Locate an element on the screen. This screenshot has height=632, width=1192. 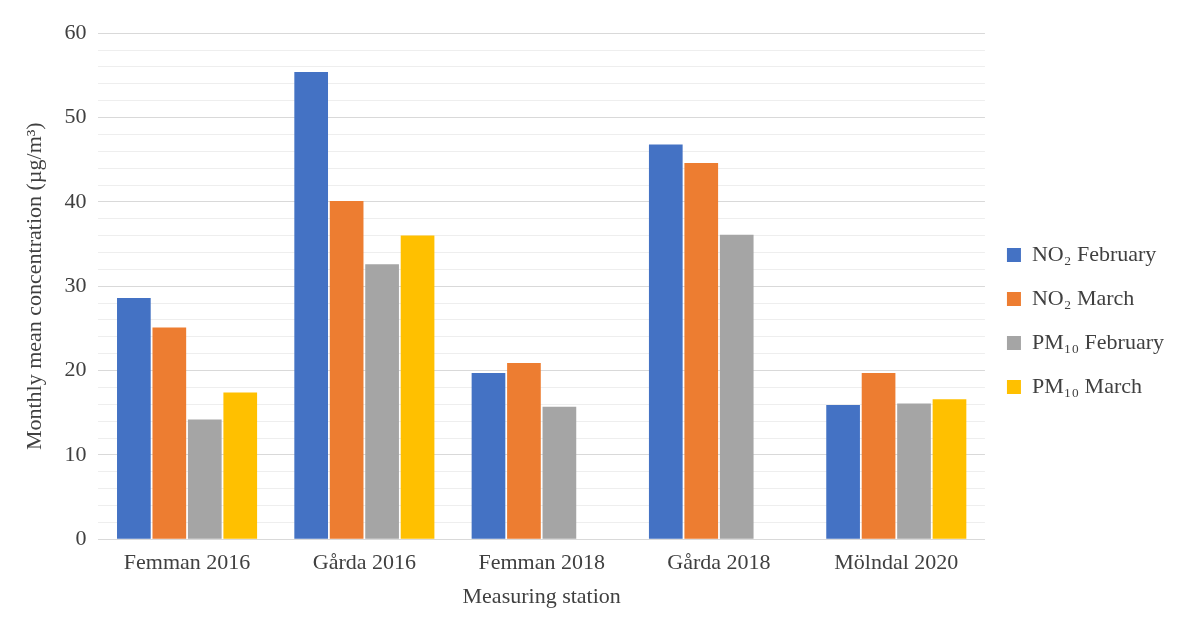
x-tick-label: Mölndal 2020 is located at coordinates (896, 562).